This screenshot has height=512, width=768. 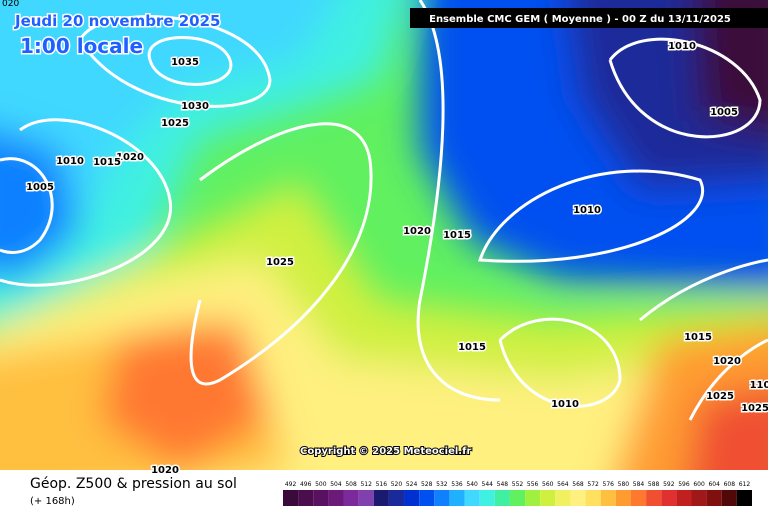 What do you see at coordinates (366, 484) in the screenshot?
I see `legend-value: 512` at bounding box center [366, 484].